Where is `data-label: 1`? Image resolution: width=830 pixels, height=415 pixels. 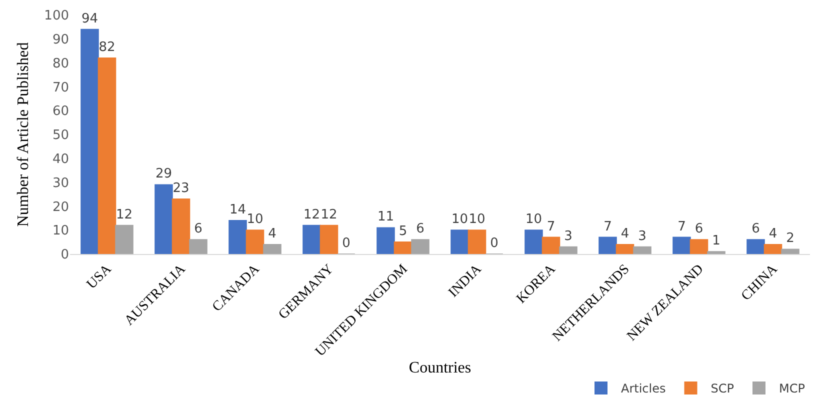 data-label: 1 is located at coordinates (716, 241).